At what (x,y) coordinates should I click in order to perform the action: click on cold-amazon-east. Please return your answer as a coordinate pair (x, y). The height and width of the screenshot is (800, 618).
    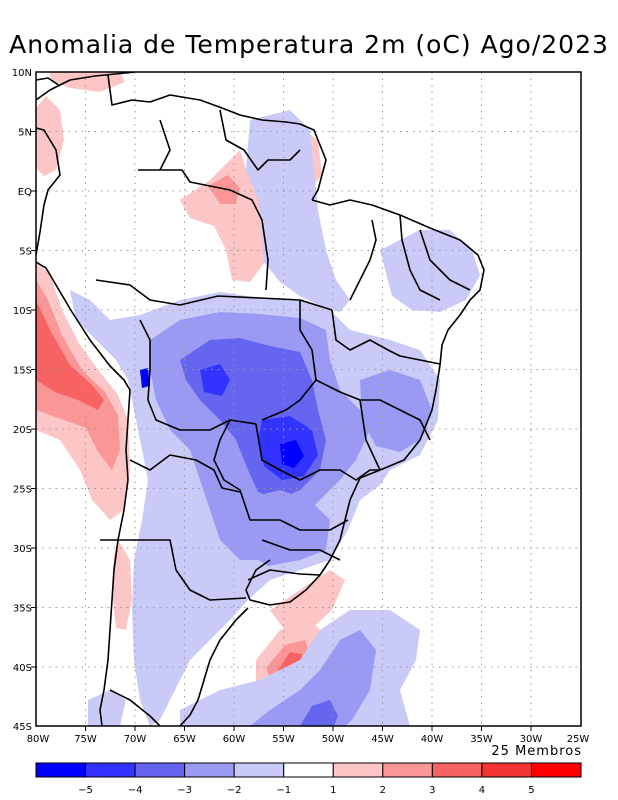
    Looking at the image, I should click on (298, 211).